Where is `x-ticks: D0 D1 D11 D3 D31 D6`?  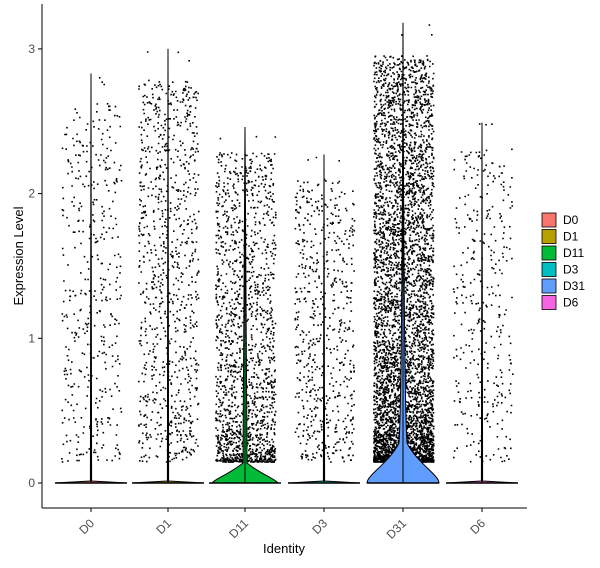 x-ticks: D0 D1 D11 D3 D31 D6 is located at coordinates (282, 525).